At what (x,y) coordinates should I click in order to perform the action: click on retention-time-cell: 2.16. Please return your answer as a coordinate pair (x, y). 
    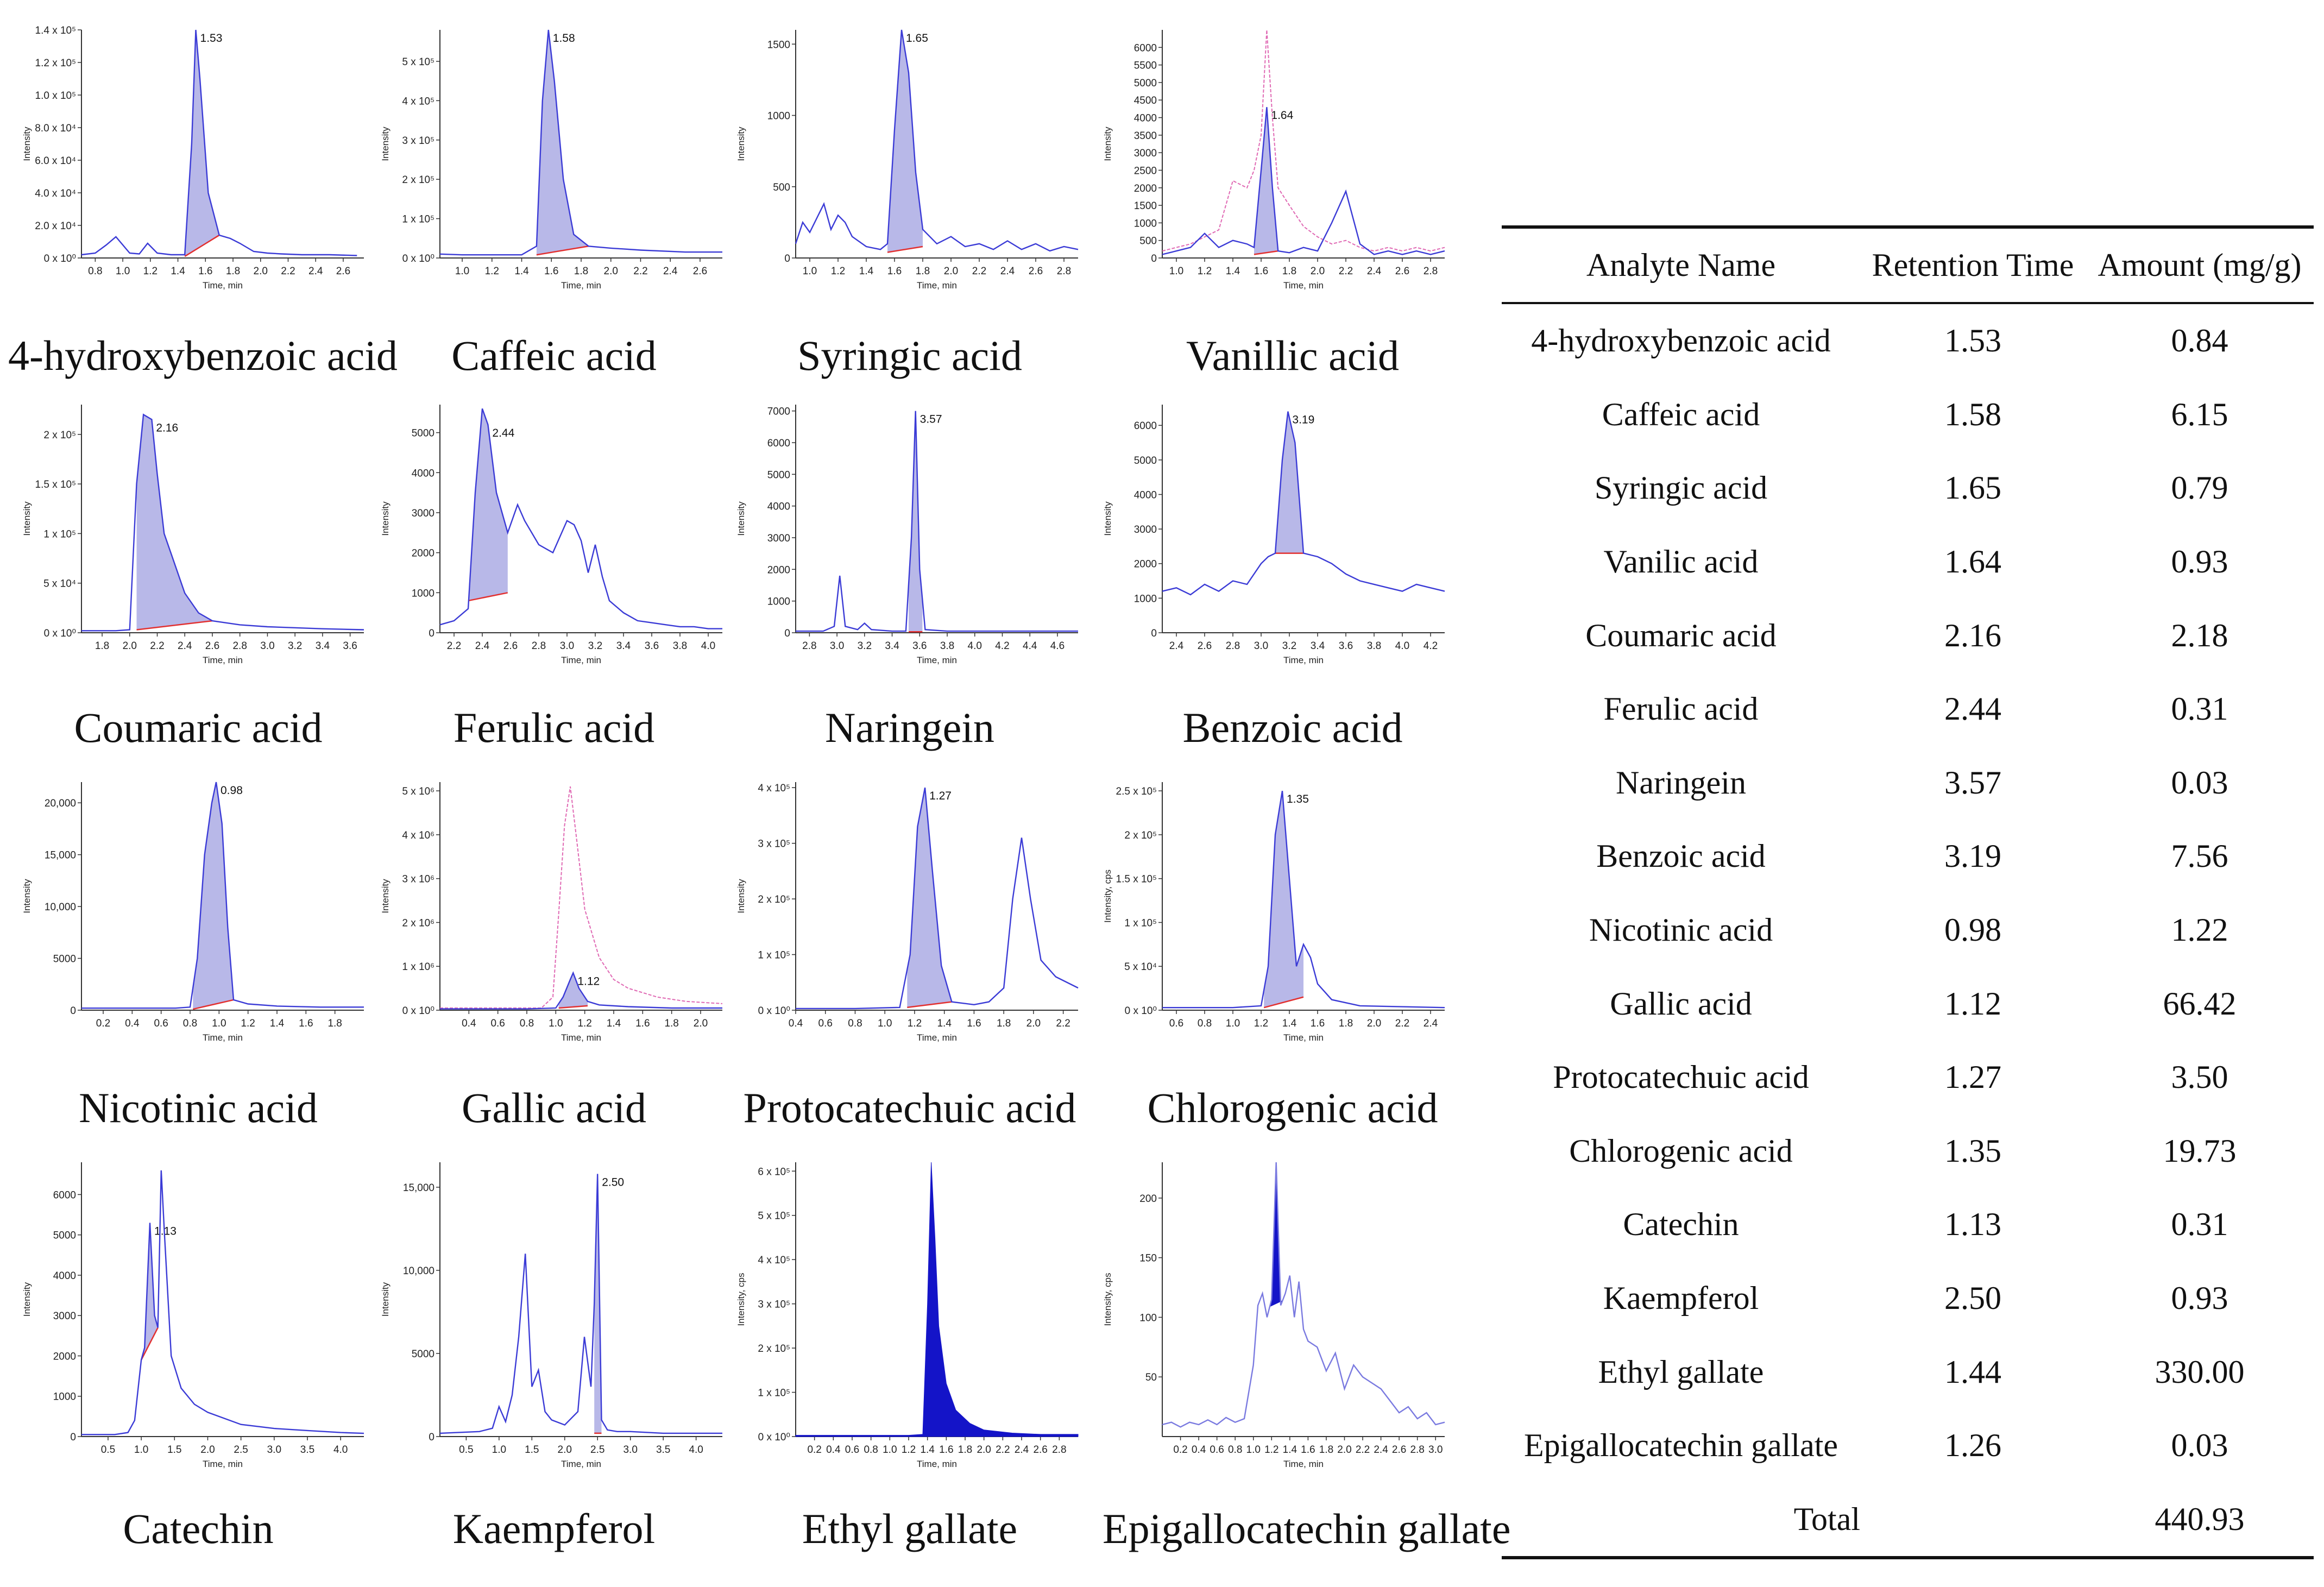
    Looking at the image, I should click on (1972, 635).